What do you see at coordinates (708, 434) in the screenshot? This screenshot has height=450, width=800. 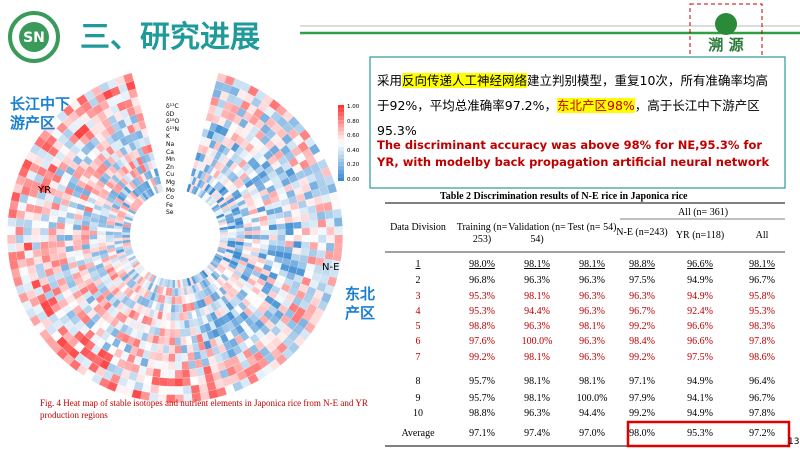 I see `highlight-box` at bounding box center [708, 434].